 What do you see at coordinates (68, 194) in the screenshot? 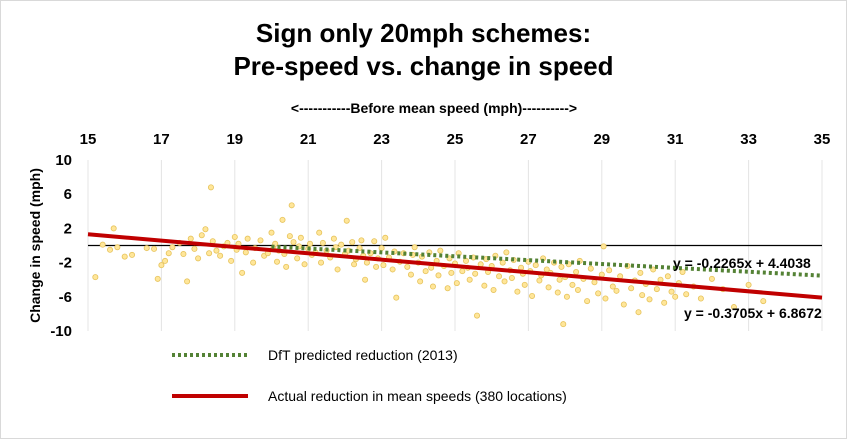
I see `y-tick-label: 6` at bounding box center [68, 194].